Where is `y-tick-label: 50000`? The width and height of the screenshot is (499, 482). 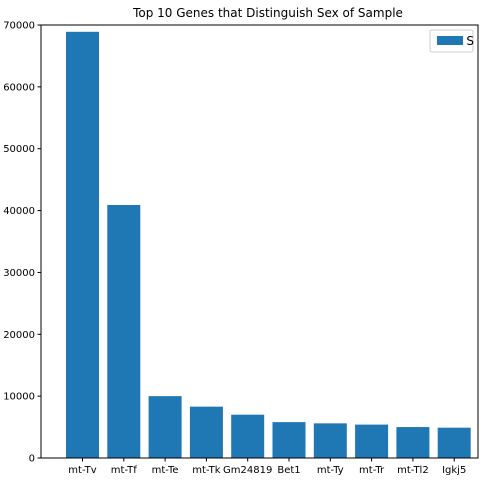
y-tick-label: 50000 is located at coordinates (19, 149).